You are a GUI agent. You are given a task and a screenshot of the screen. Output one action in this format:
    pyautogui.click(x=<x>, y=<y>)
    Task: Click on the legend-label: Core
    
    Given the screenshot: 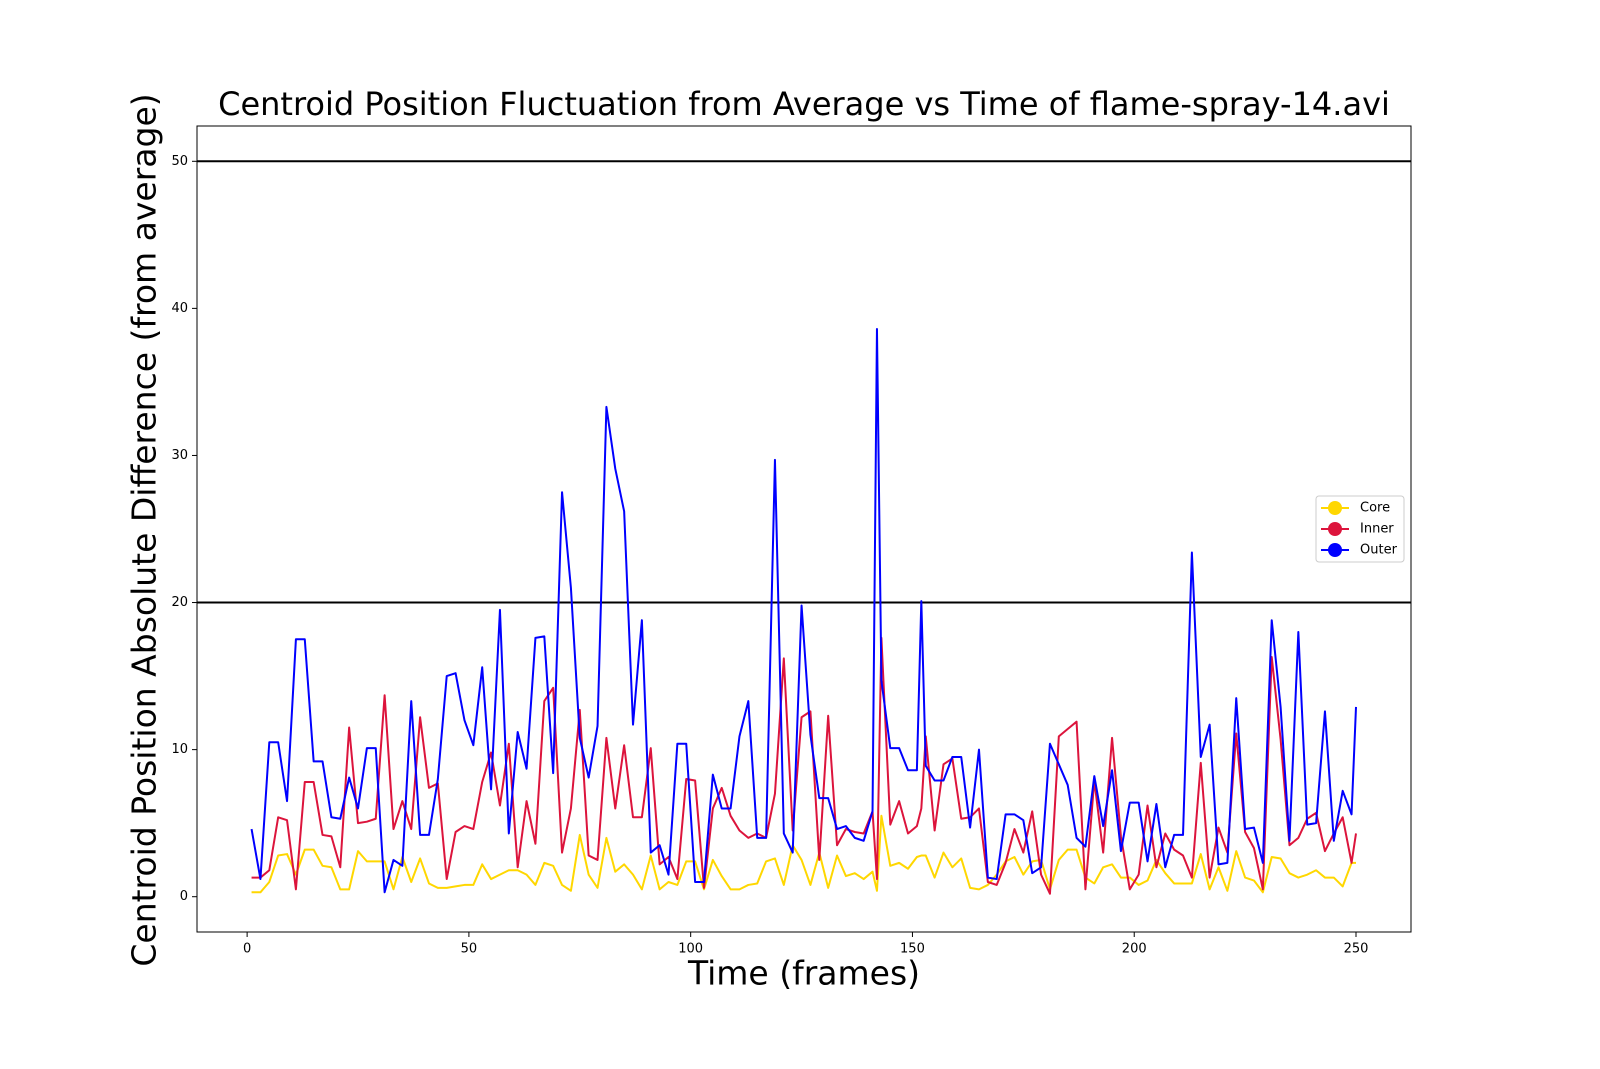 What is the action you would take?
    pyautogui.click(x=1375, y=508)
    